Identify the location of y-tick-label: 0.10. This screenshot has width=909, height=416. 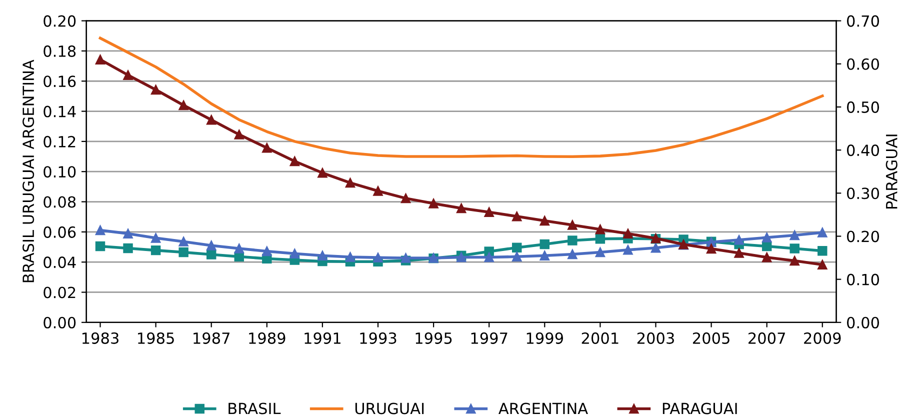
(60, 172).